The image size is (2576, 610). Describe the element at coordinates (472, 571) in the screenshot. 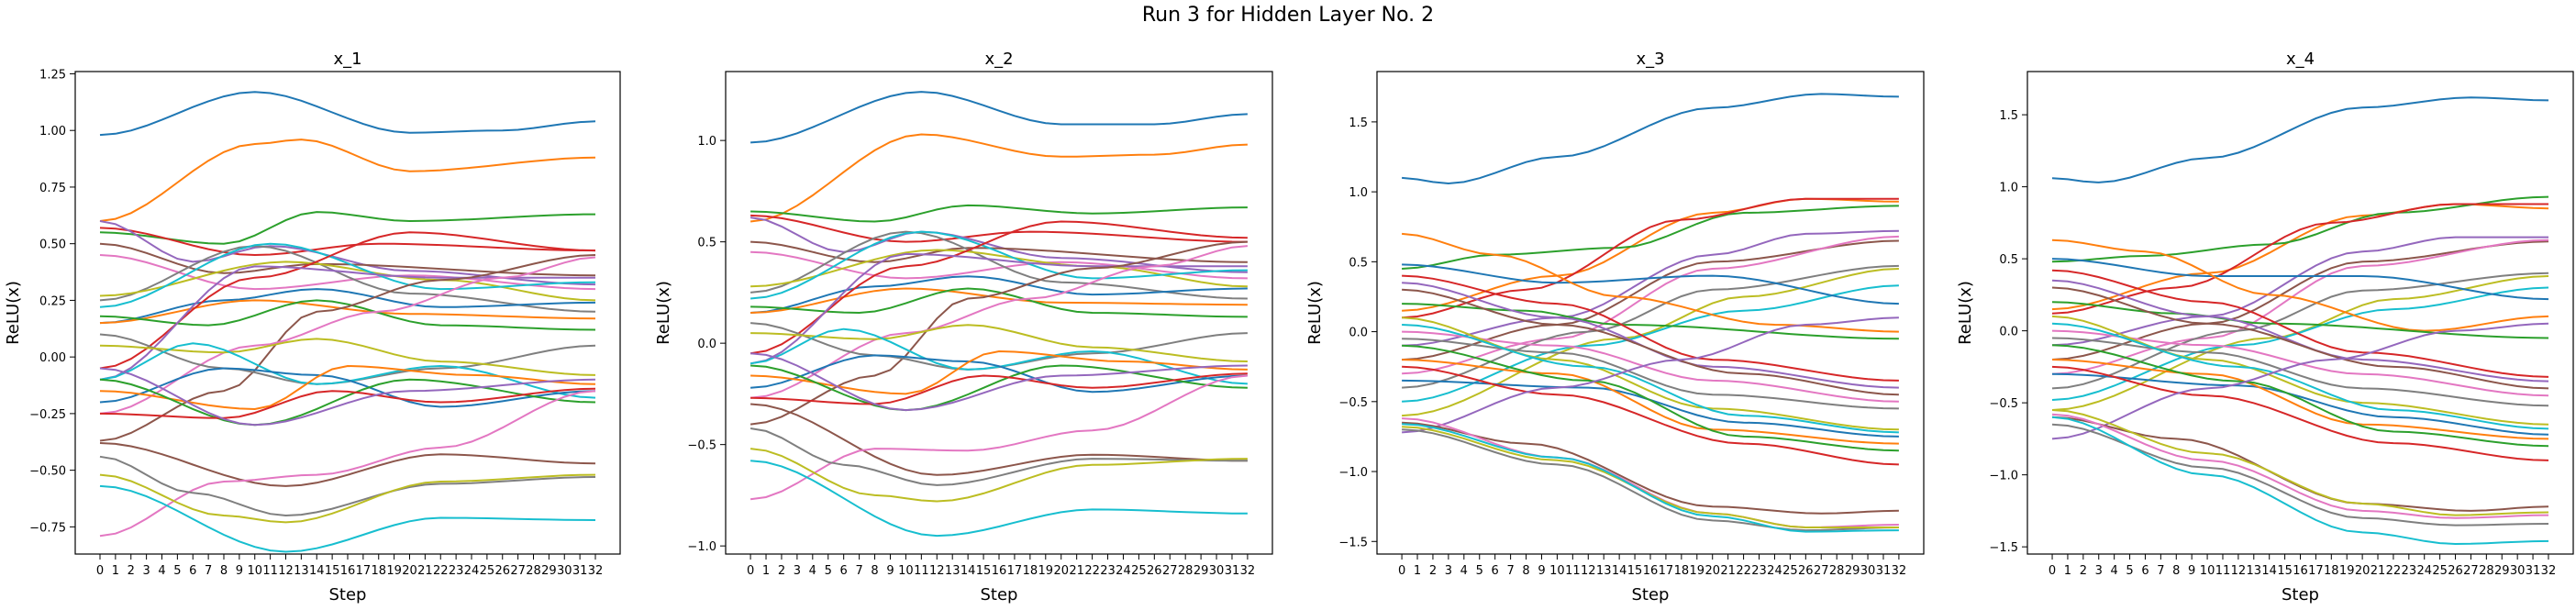

I see `x-tick-label: 24` at that location.